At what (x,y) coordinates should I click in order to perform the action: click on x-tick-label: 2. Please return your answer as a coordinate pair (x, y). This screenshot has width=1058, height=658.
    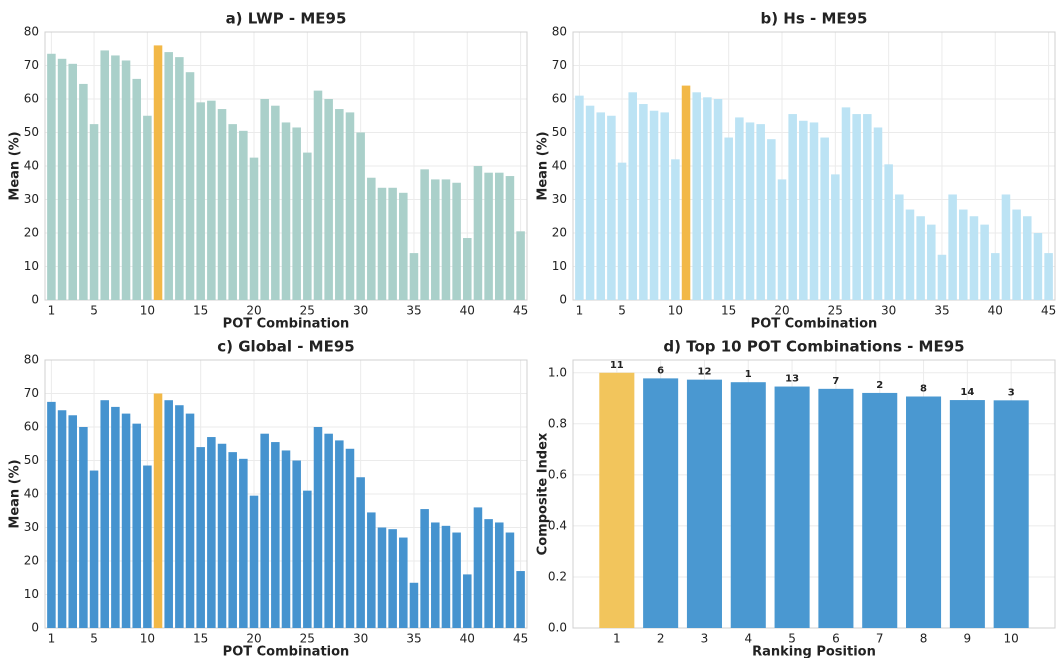
    Looking at the image, I should click on (661, 639).